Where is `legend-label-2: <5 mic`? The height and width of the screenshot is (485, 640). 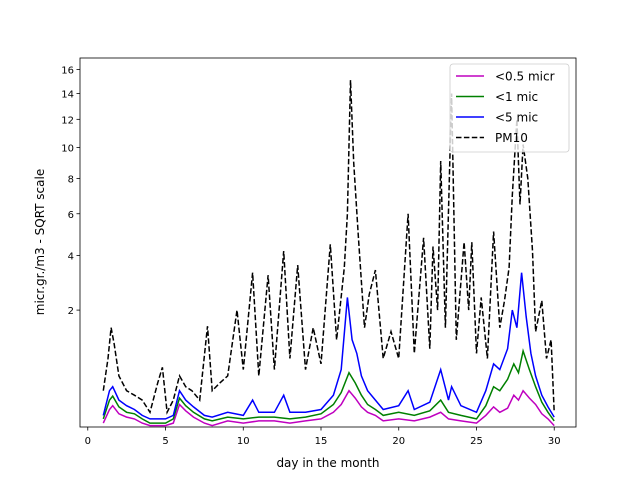 legend-label-2: <5 mic is located at coordinates (516, 118).